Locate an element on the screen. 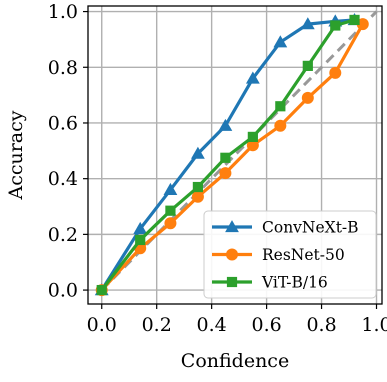  legend-label-resnet-50: ResNet-50 is located at coordinates (303, 255).